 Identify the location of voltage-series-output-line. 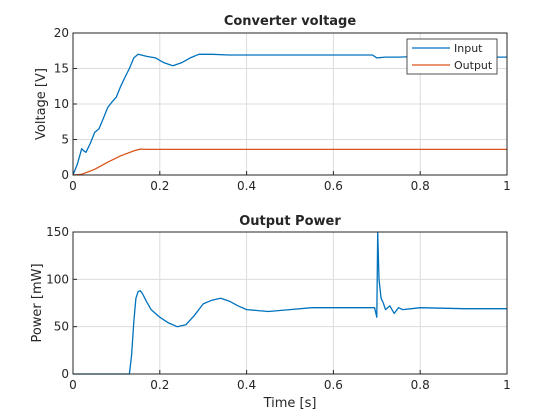
(289, 162).